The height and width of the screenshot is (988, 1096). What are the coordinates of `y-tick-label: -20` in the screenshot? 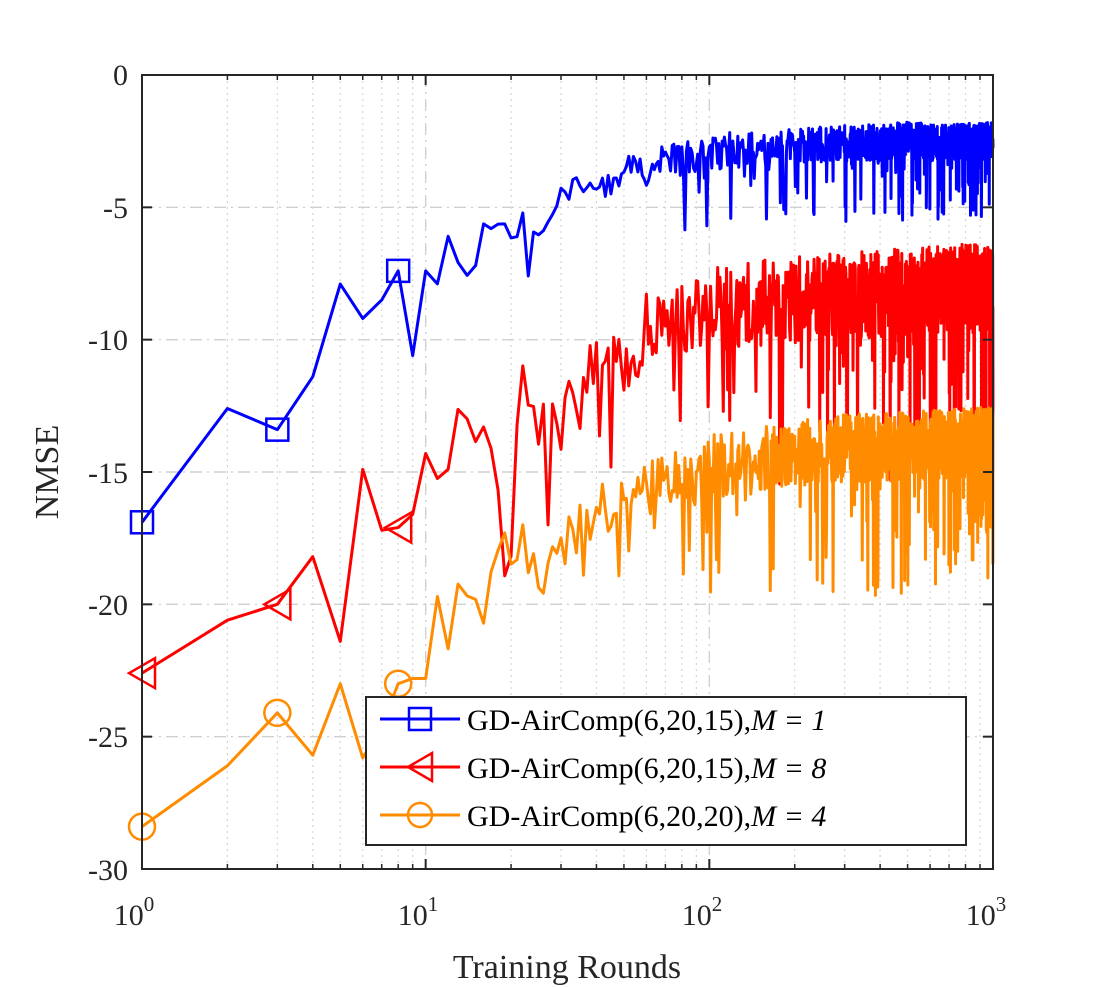 It's located at (108, 605).